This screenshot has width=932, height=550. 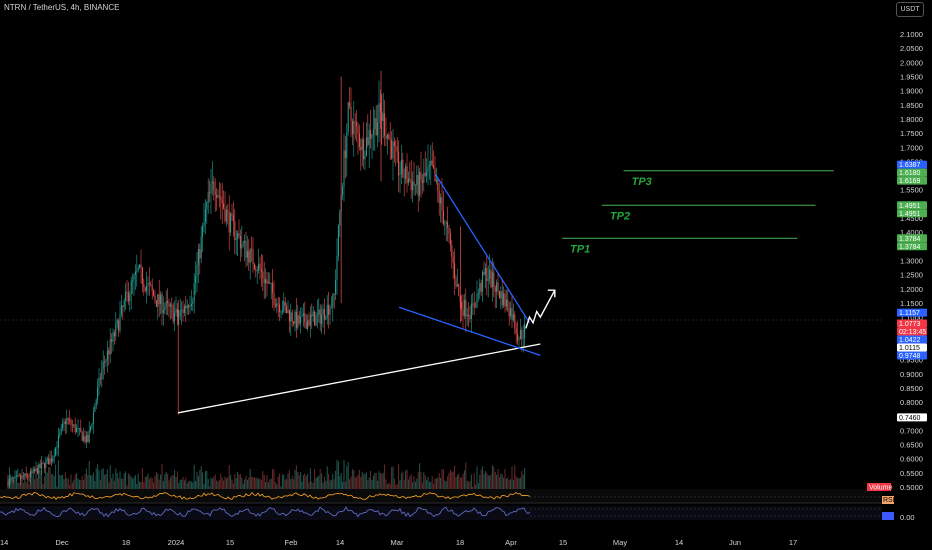 What do you see at coordinates (911, 261) in the screenshot?
I see `y-tick-label: 1.3000` at bounding box center [911, 261].